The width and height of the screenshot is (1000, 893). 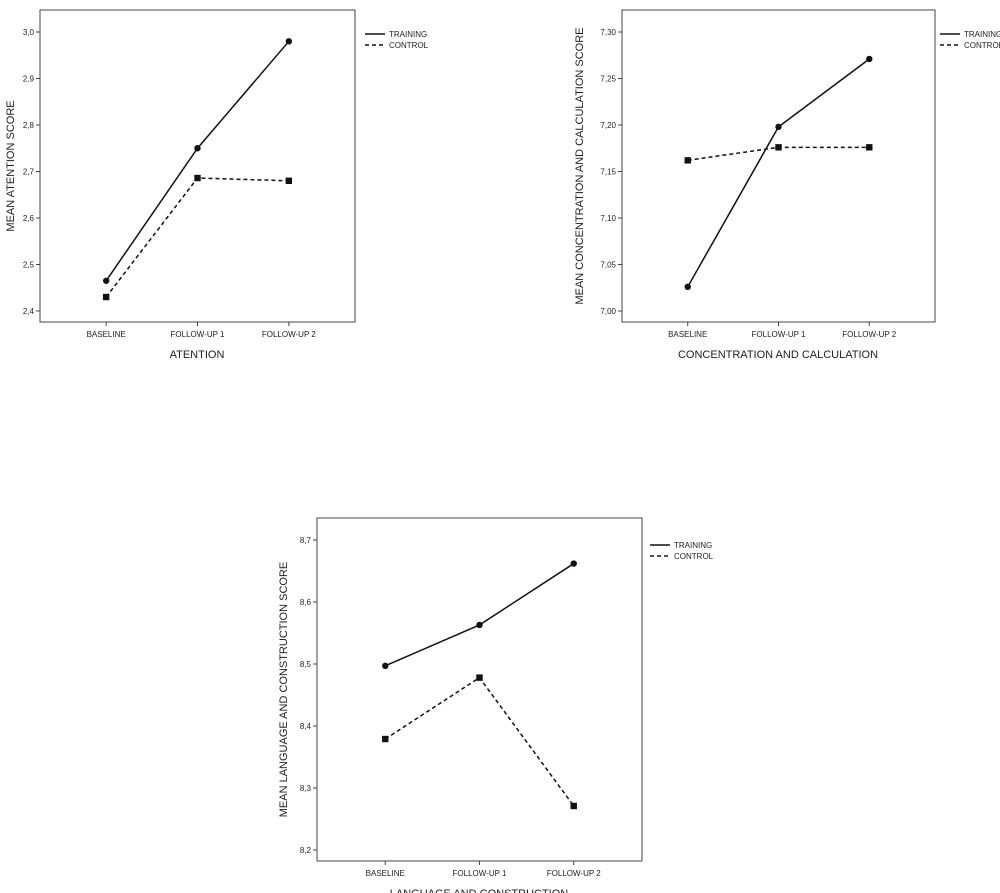 I want to click on x-axis-title: ATENTION, so click(x=197, y=355).